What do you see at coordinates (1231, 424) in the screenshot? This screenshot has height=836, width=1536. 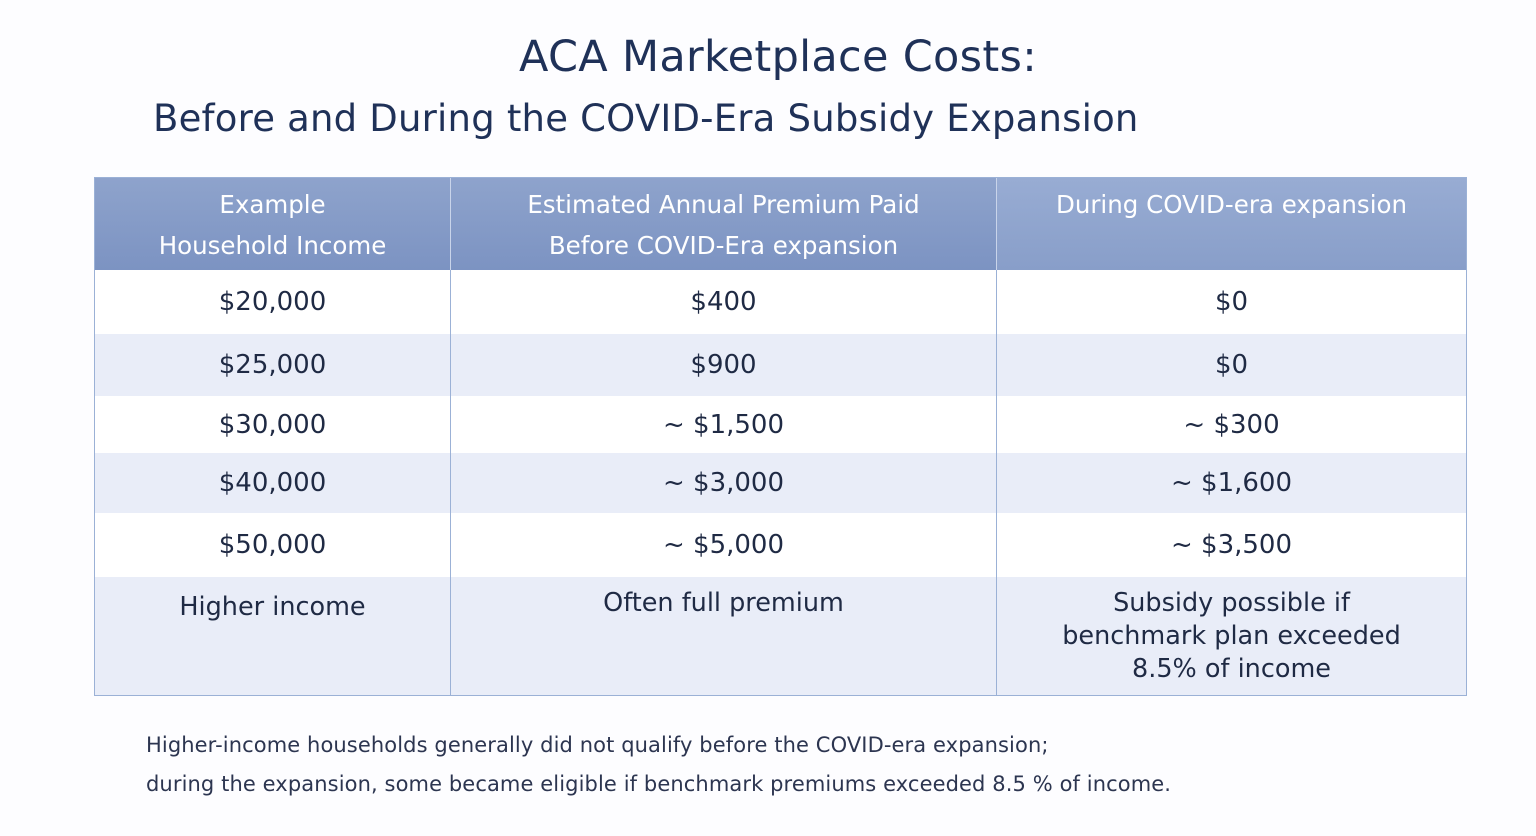 I see `table-cell-during: ~ $300` at bounding box center [1231, 424].